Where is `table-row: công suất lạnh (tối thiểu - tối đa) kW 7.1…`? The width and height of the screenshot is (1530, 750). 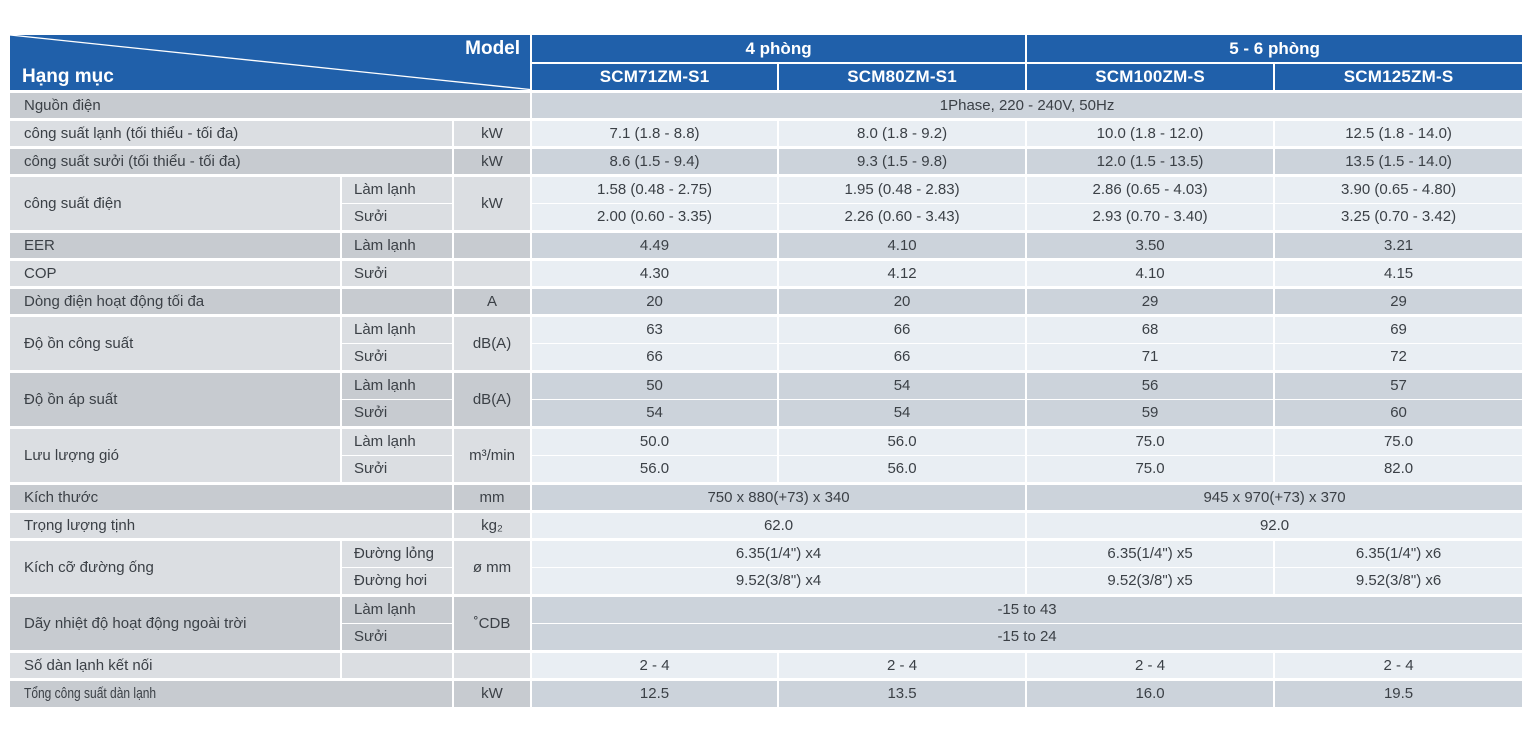
table-row: công suất lạnh (tối thiểu - tối đa) kW 7.1… is located at coordinates (766, 132).